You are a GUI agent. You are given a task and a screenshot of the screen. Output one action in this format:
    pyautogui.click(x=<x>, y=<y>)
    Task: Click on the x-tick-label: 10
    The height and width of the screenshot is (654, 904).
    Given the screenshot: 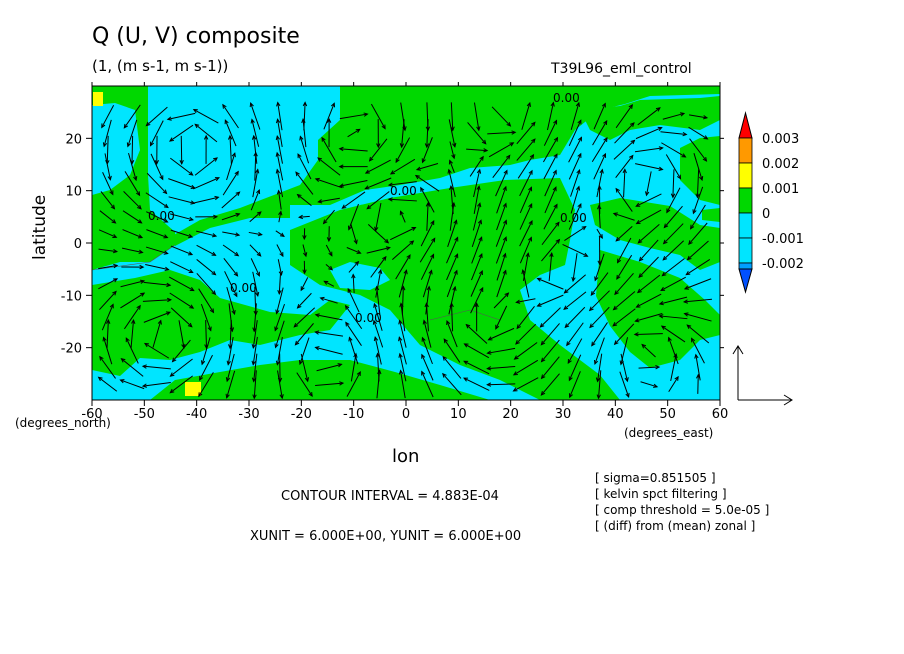 What is the action you would take?
    pyautogui.click(x=458, y=414)
    